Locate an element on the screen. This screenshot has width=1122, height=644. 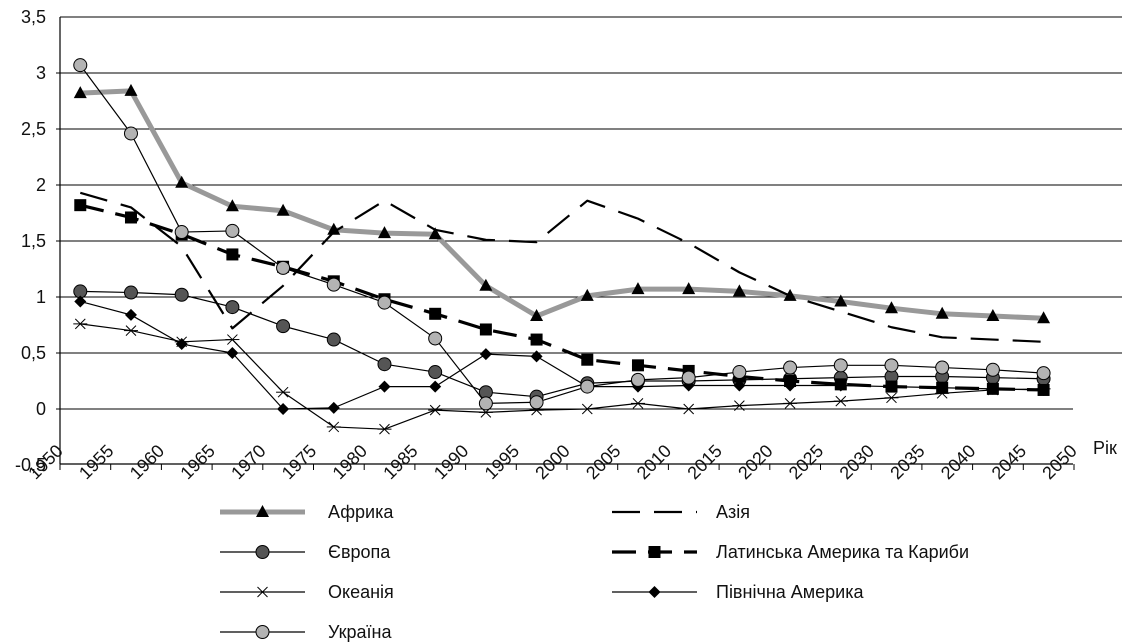
y-tick-label: 1 is located at coordinates (41, 297).